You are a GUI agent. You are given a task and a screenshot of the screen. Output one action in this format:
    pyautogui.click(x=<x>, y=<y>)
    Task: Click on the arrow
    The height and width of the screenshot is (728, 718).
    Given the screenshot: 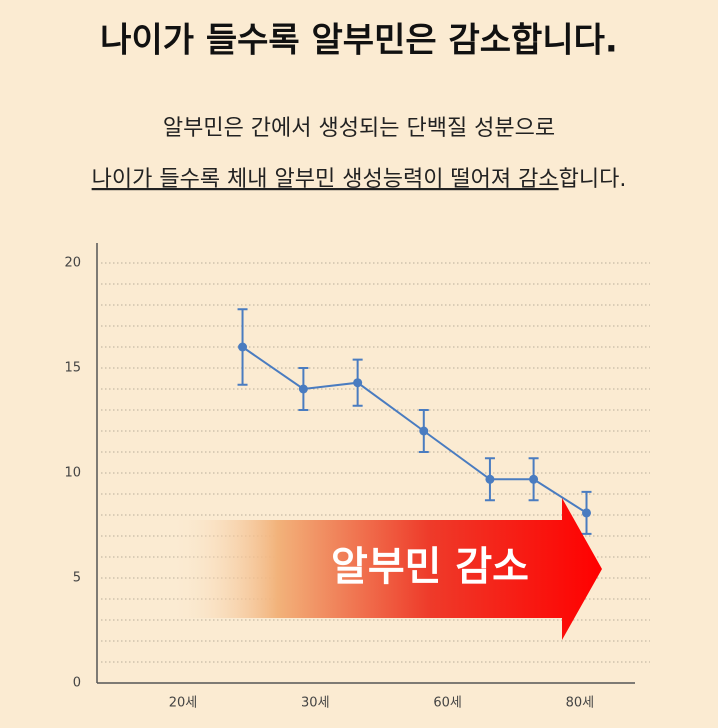 What is the action you would take?
    pyautogui.click(x=386, y=569)
    